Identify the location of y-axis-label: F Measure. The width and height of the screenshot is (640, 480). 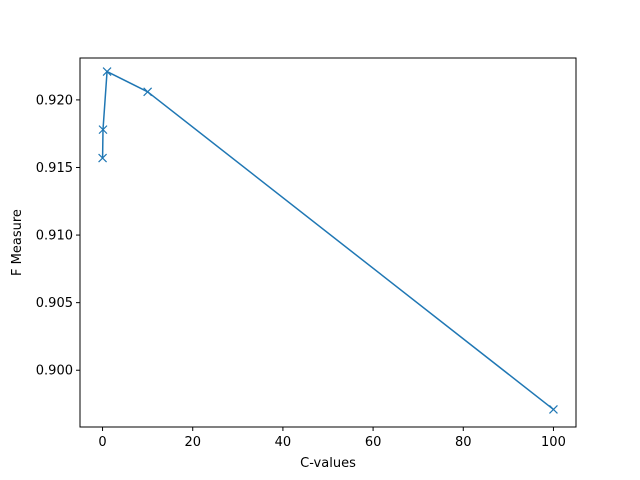
(17, 242).